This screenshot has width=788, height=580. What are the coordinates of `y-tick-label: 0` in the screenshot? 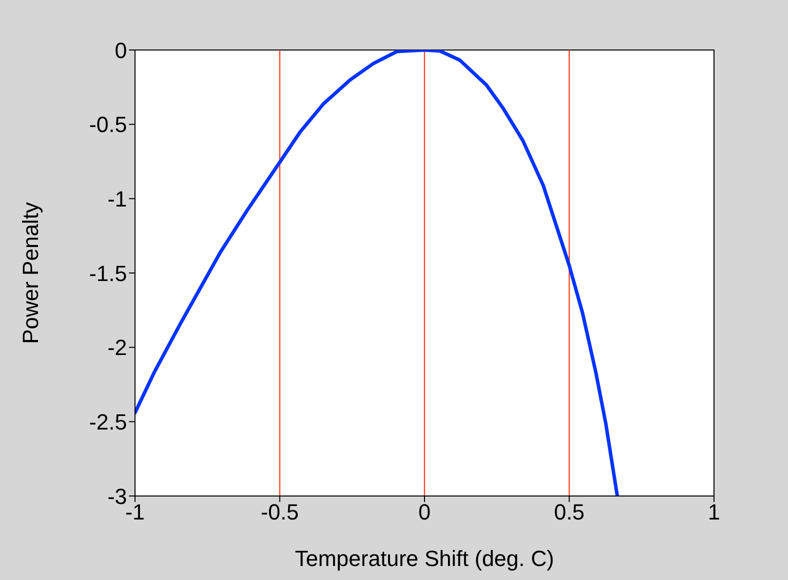 It's located at (120, 50).